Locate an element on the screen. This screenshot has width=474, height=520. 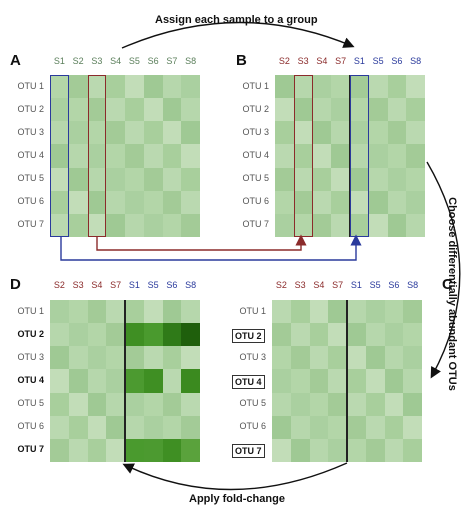
step-label-fold-change: Apply fold-change is located at coordinates (237, 499).